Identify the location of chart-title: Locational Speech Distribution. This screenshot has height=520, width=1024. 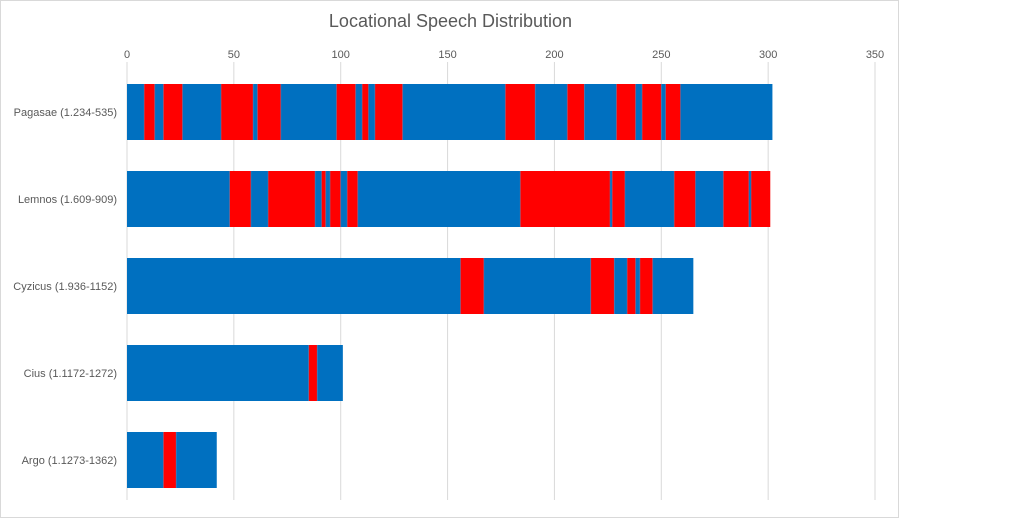
(450, 21).